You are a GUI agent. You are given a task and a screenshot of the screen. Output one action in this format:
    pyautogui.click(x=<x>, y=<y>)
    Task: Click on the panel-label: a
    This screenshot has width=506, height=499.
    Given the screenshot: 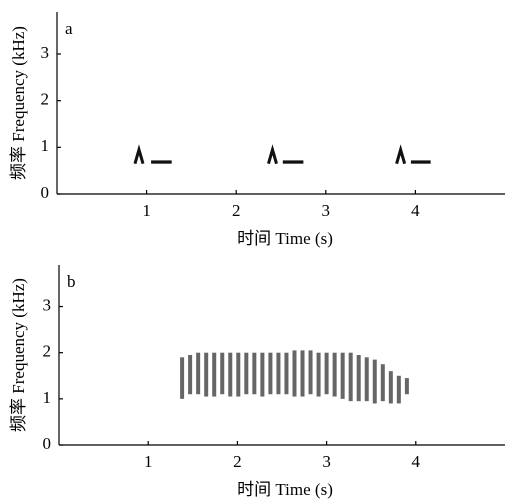 What is the action you would take?
    pyautogui.click(x=69, y=28)
    